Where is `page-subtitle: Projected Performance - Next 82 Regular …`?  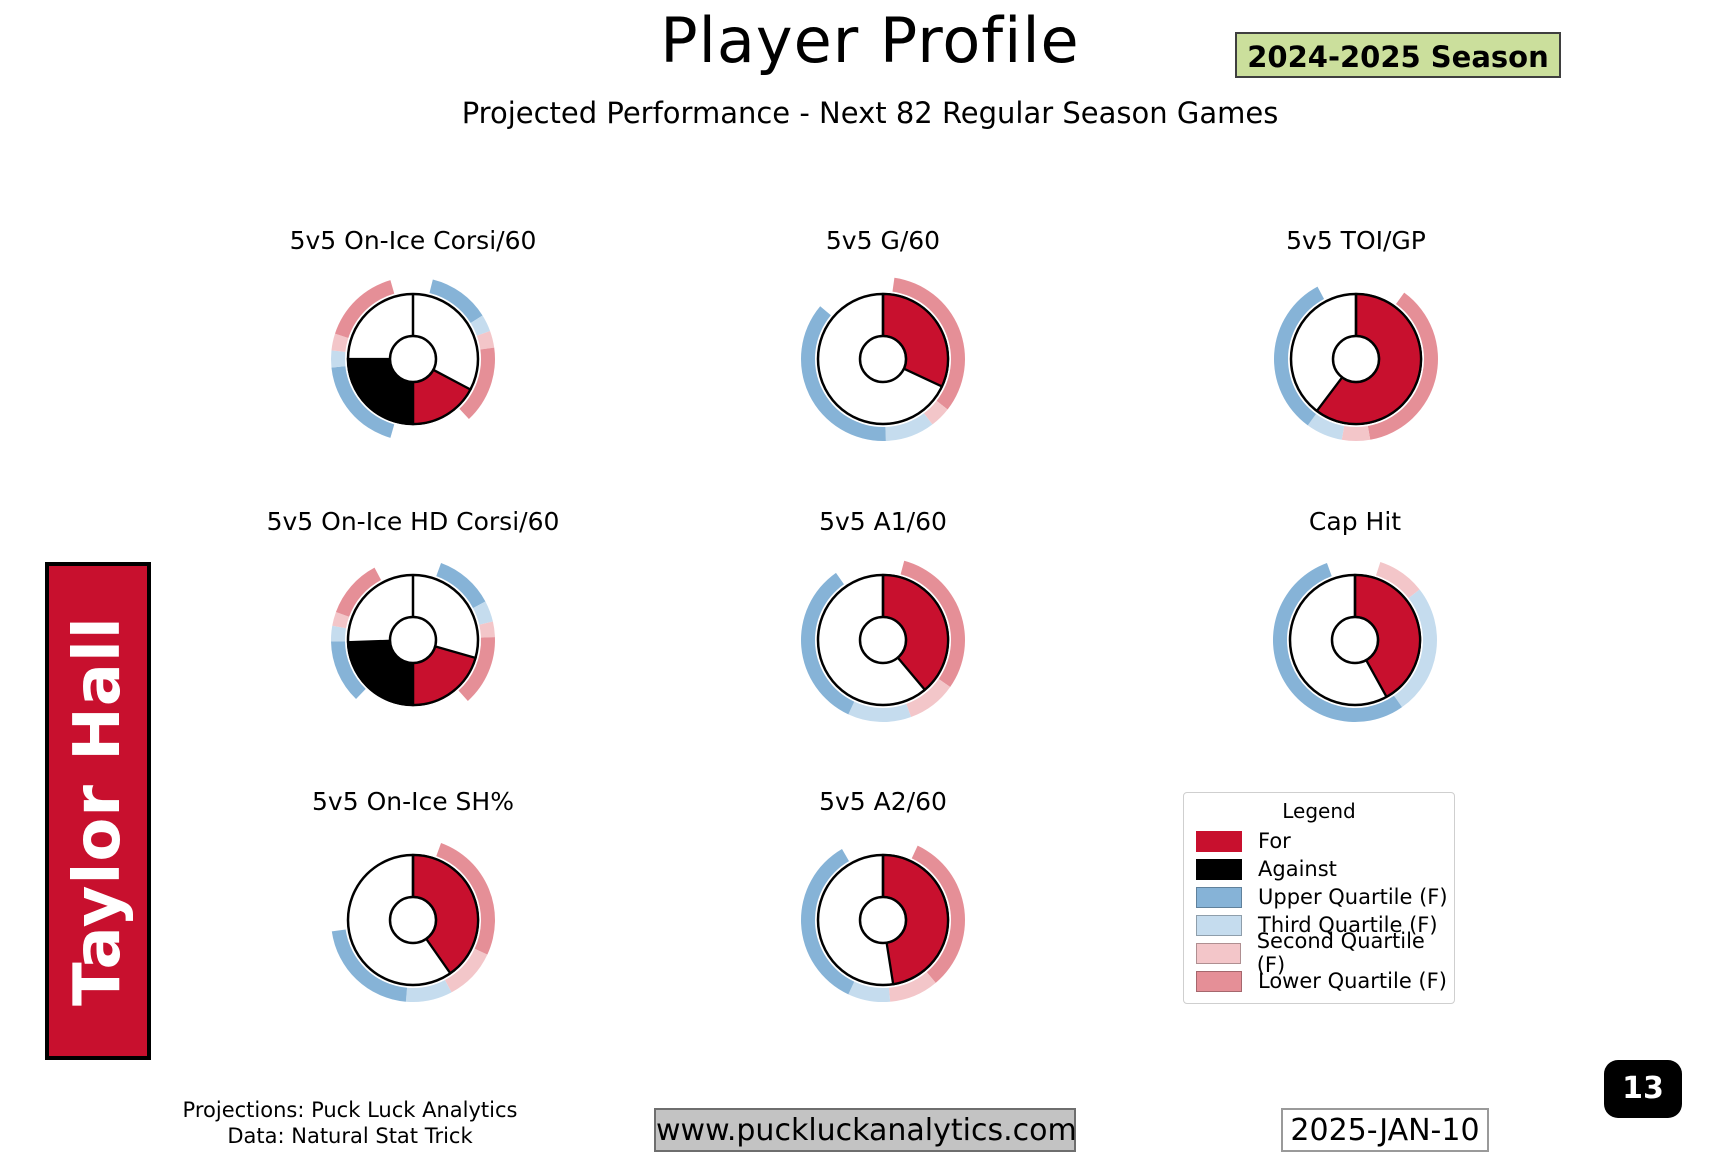 page-subtitle: Projected Performance - Next 82 Regular … is located at coordinates (870, 113).